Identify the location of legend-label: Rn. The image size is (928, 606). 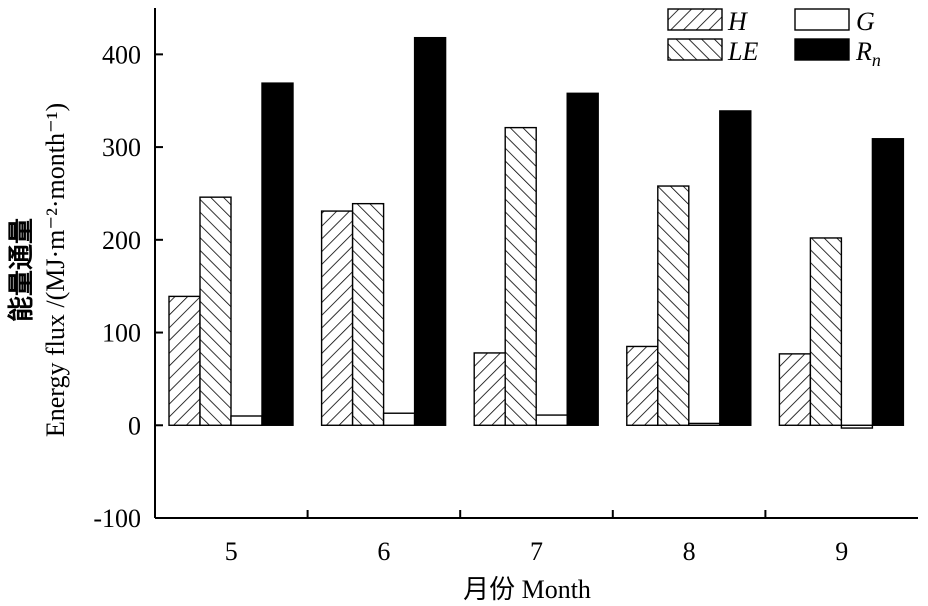
(868, 53).